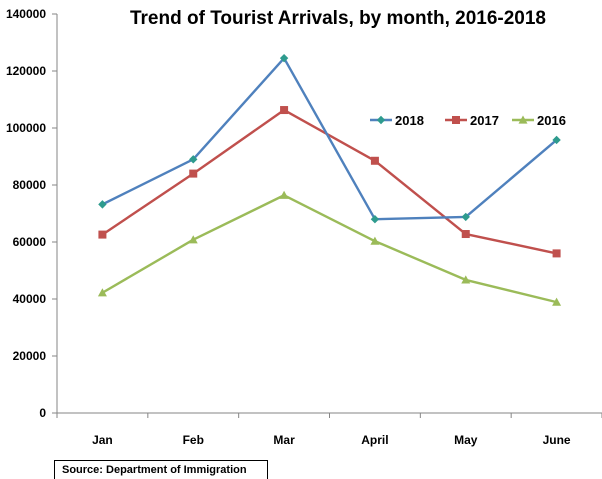 This screenshot has width=602, height=479. Describe the element at coordinates (329, 430) in the screenshot. I see `x-axis-ticks: Jan Feb Mar April May June` at that location.